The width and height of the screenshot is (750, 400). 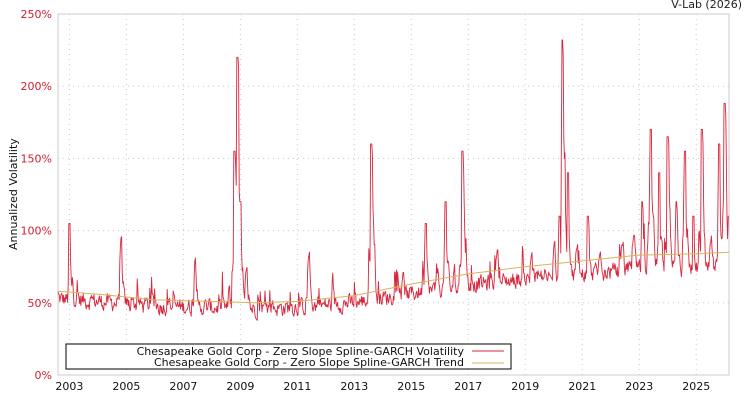 I want to click on vlab-credit: V-Lab (2026), so click(x=706, y=5).